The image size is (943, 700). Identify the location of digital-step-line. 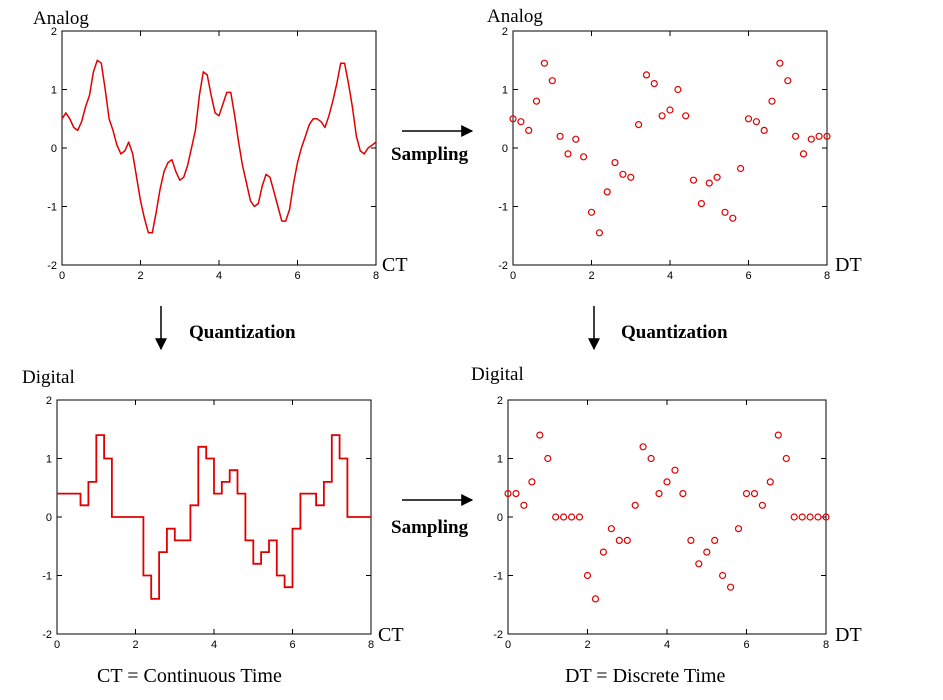
(214, 517).